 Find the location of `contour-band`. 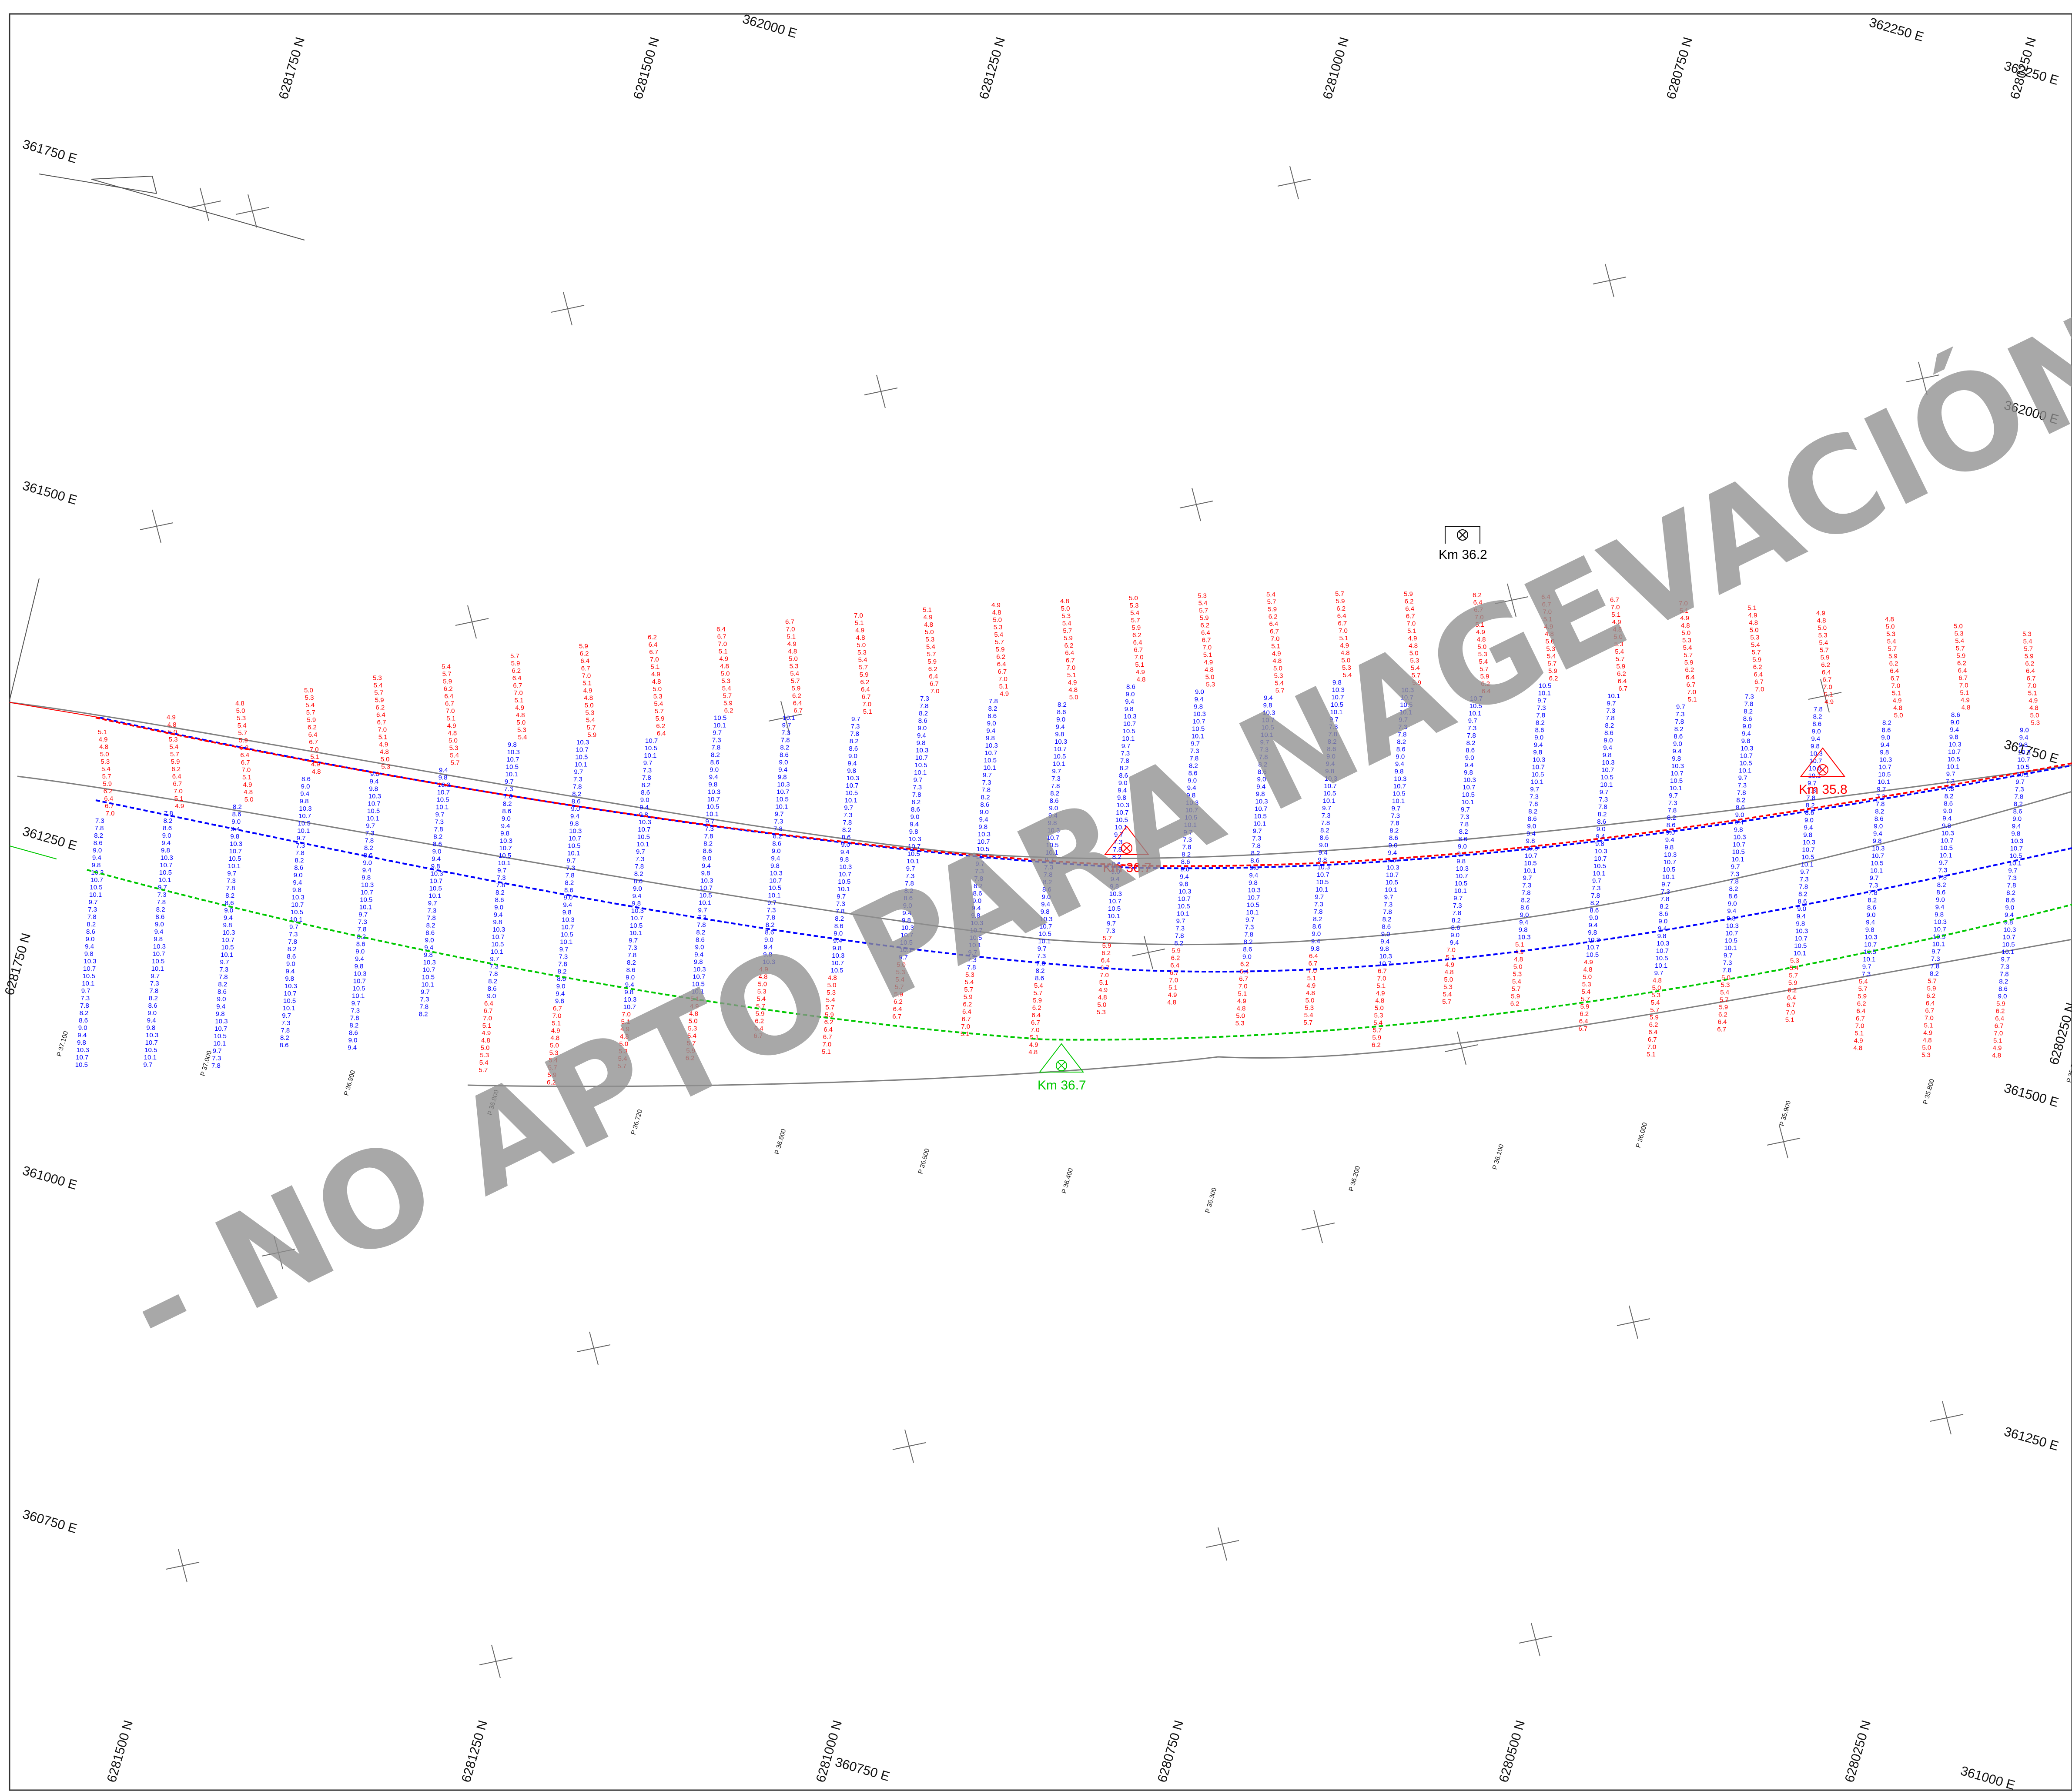

contour-band is located at coordinates (1083, 792).